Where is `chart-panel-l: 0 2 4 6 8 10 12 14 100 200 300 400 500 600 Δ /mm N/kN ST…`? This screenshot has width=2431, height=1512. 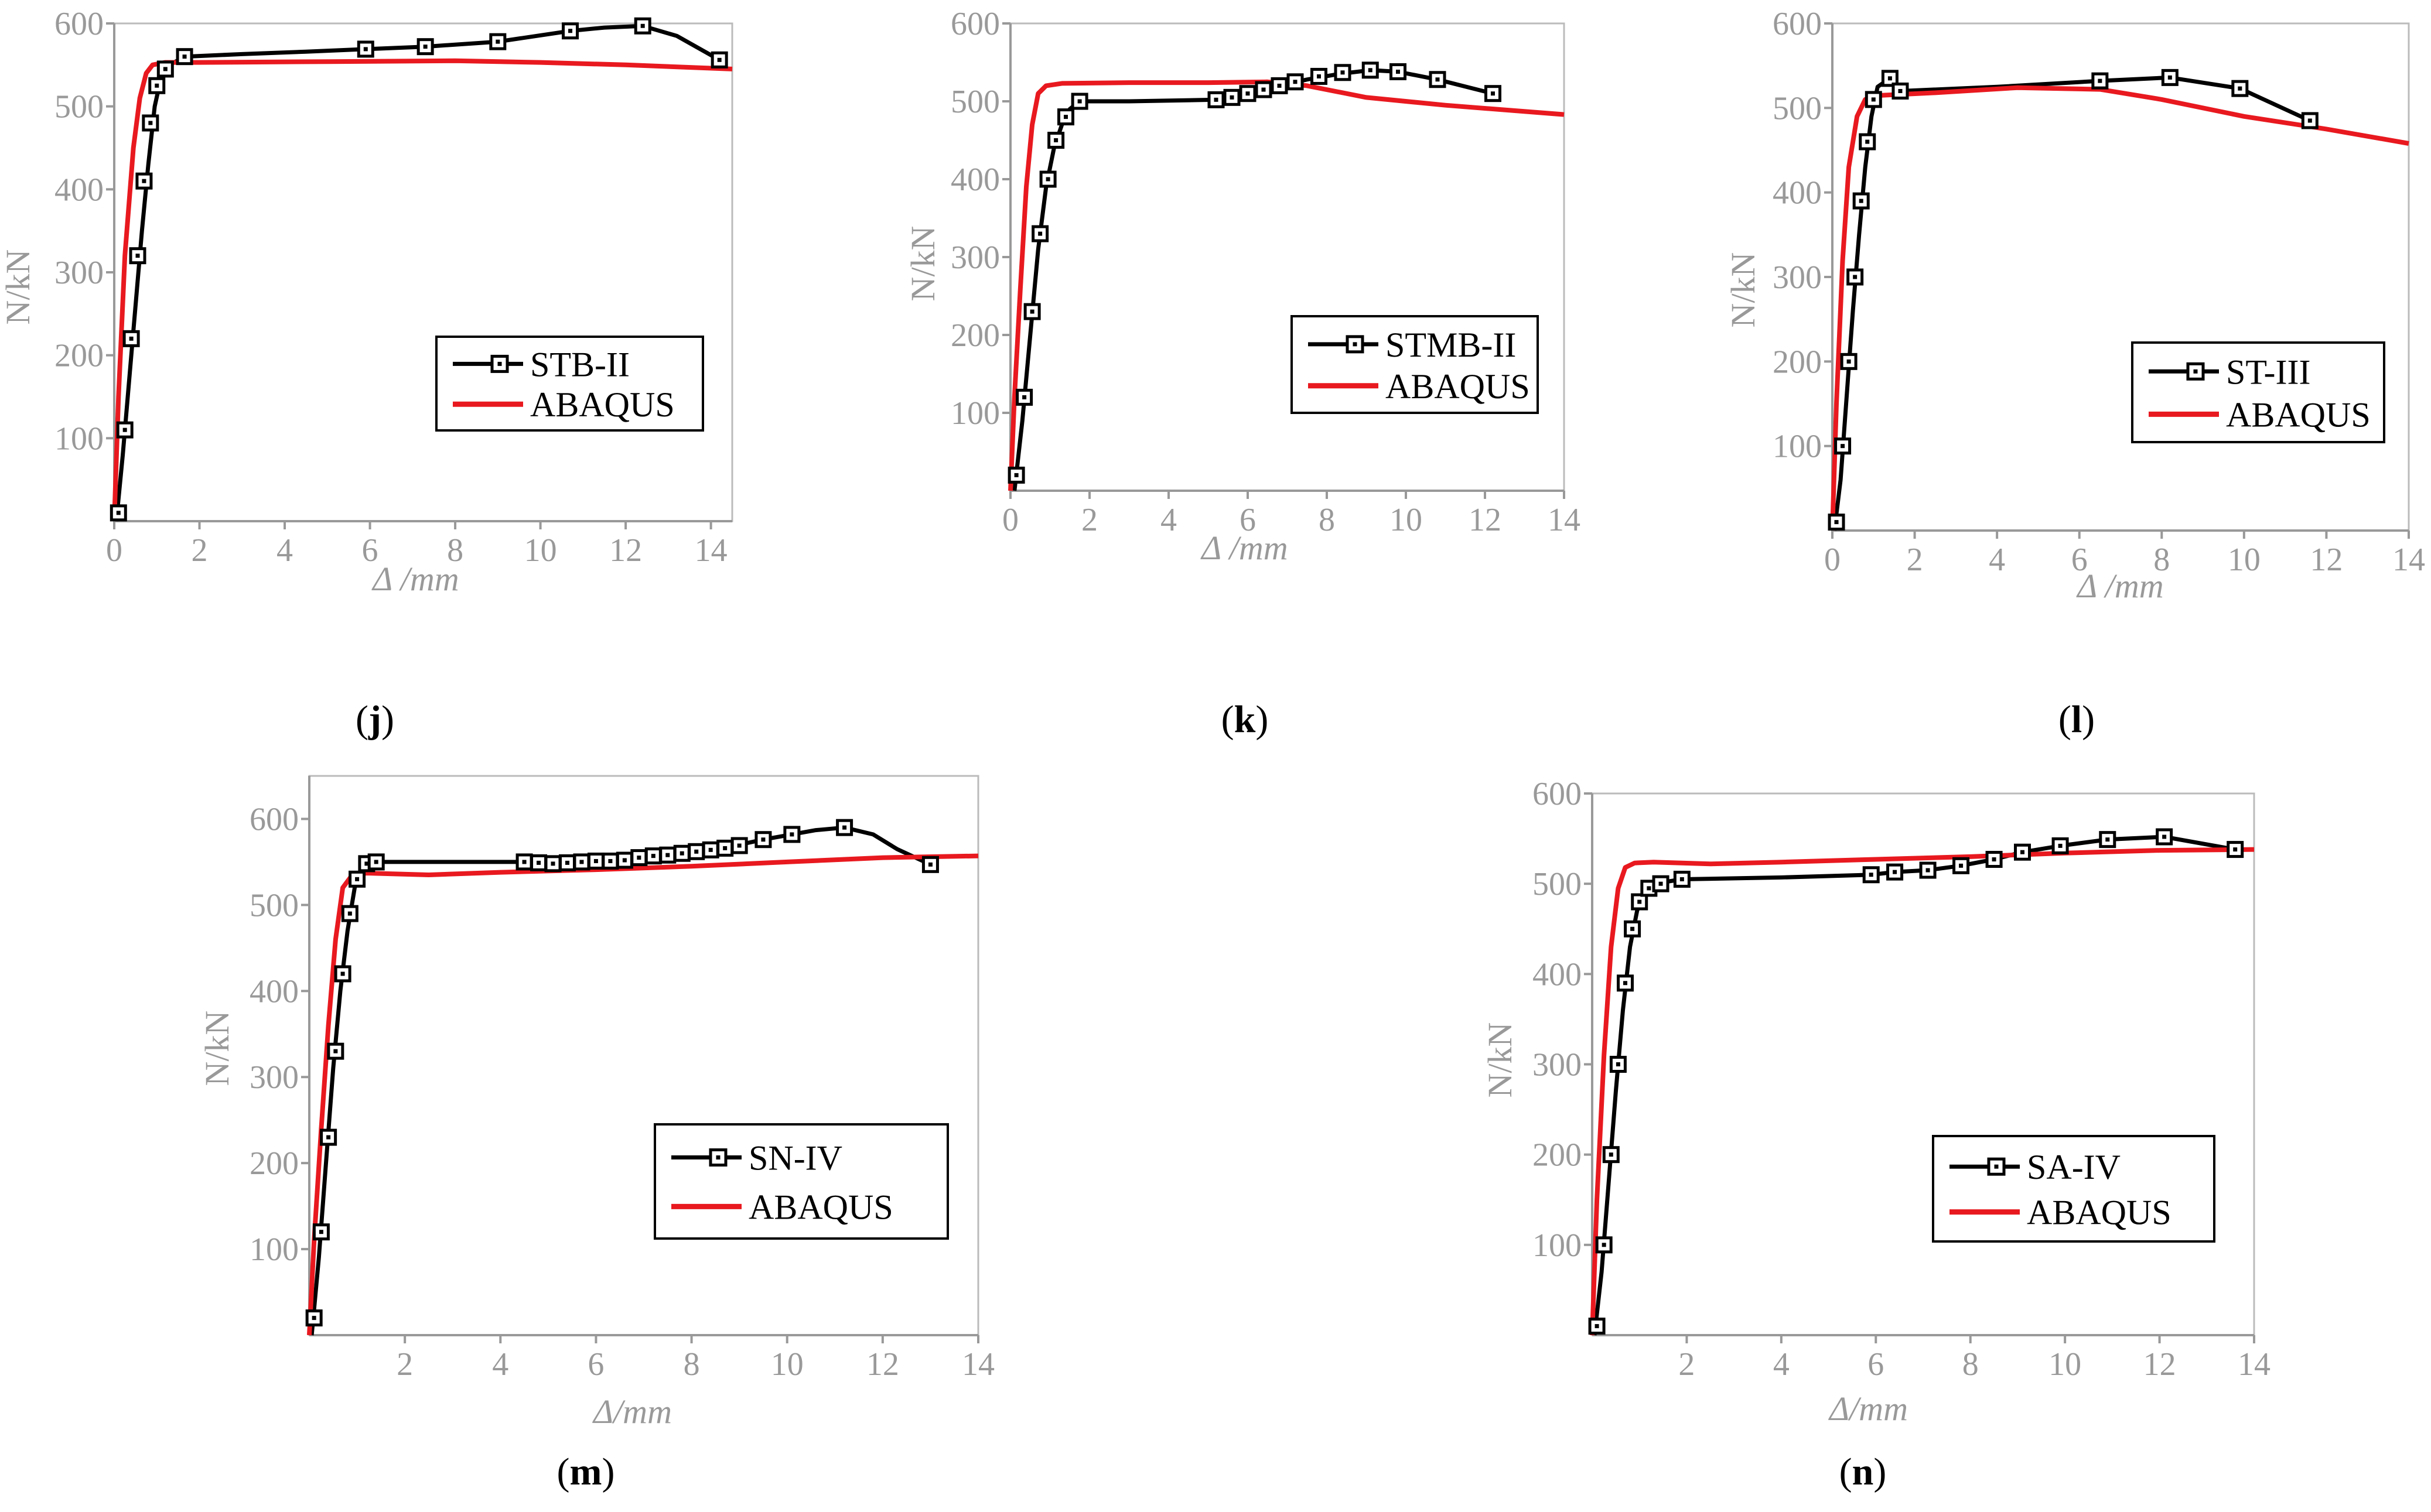
chart-panel-l: 0 2 4 6 8 10 12 14 100 200 300 400 500 600 Δ /mm N/kN ST… is located at coordinates (2074, 373).